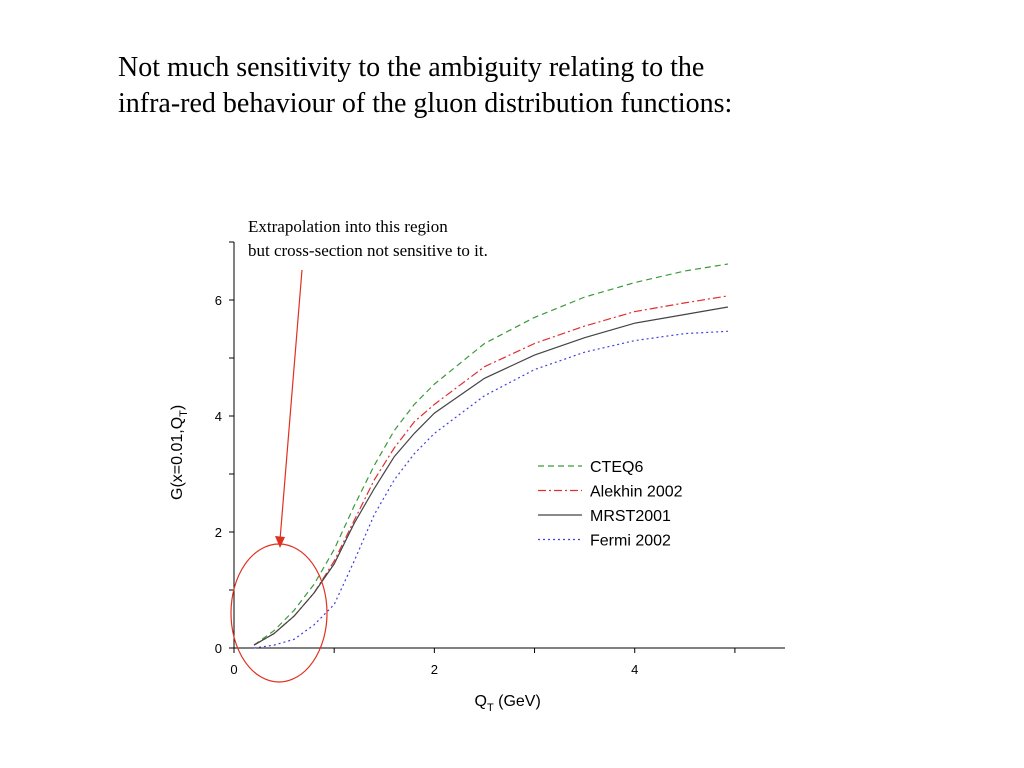 The height and width of the screenshot is (768, 1024). I want to click on x-tick-label: 4, so click(634, 669).